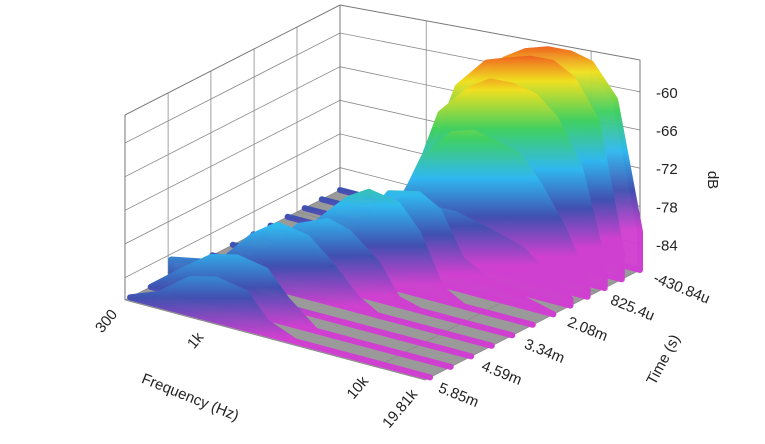 The width and height of the screenshot is (765, 444). Describe the element at coordinates (458, 395) in the screenshot. I see `y-tick-label: 5.85m` at that location.